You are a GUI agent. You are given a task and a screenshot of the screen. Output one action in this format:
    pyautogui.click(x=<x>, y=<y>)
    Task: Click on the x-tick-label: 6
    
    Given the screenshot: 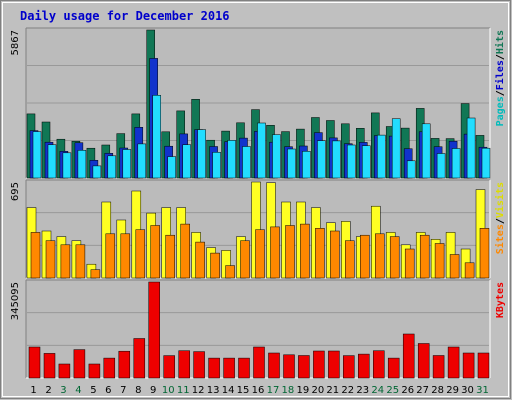 What is the action you would take?
    pyautogui.click(x=108, y=390)
    